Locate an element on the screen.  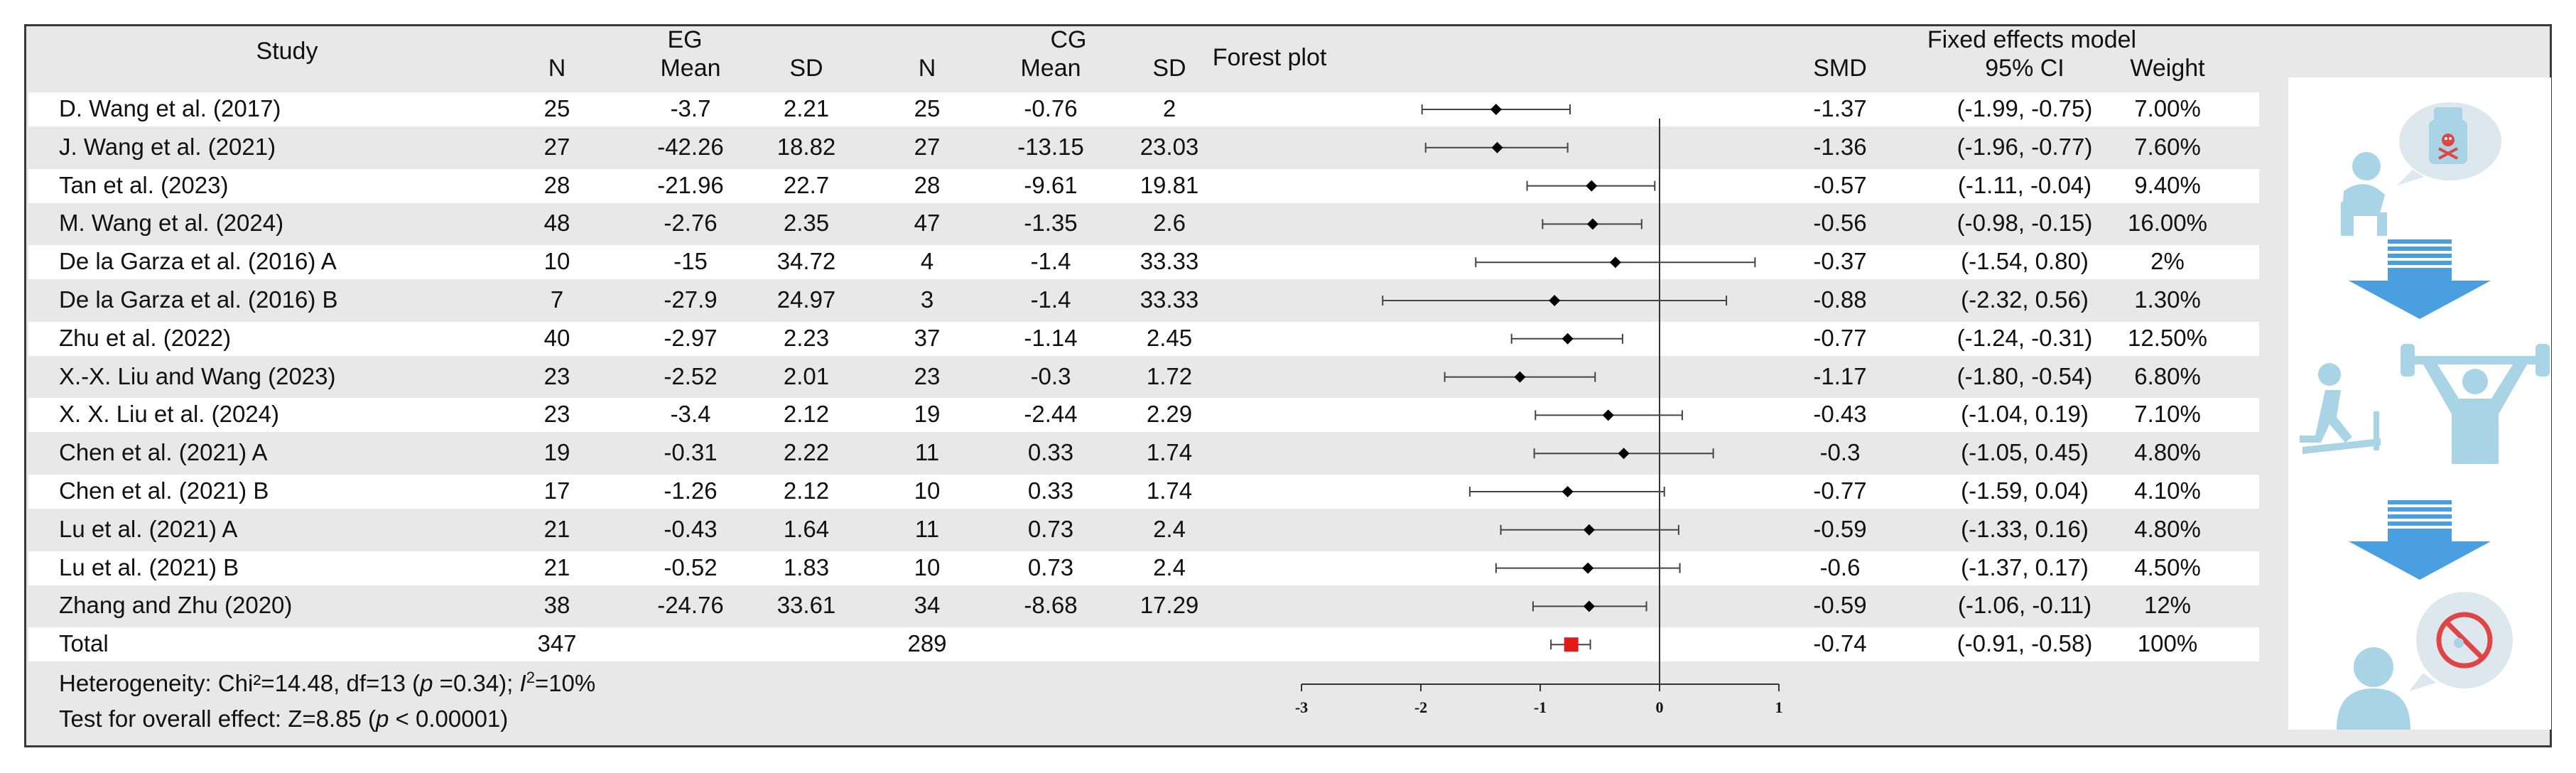
row-study: Lu et al. (2021) A is located at coordinates (148, 528).